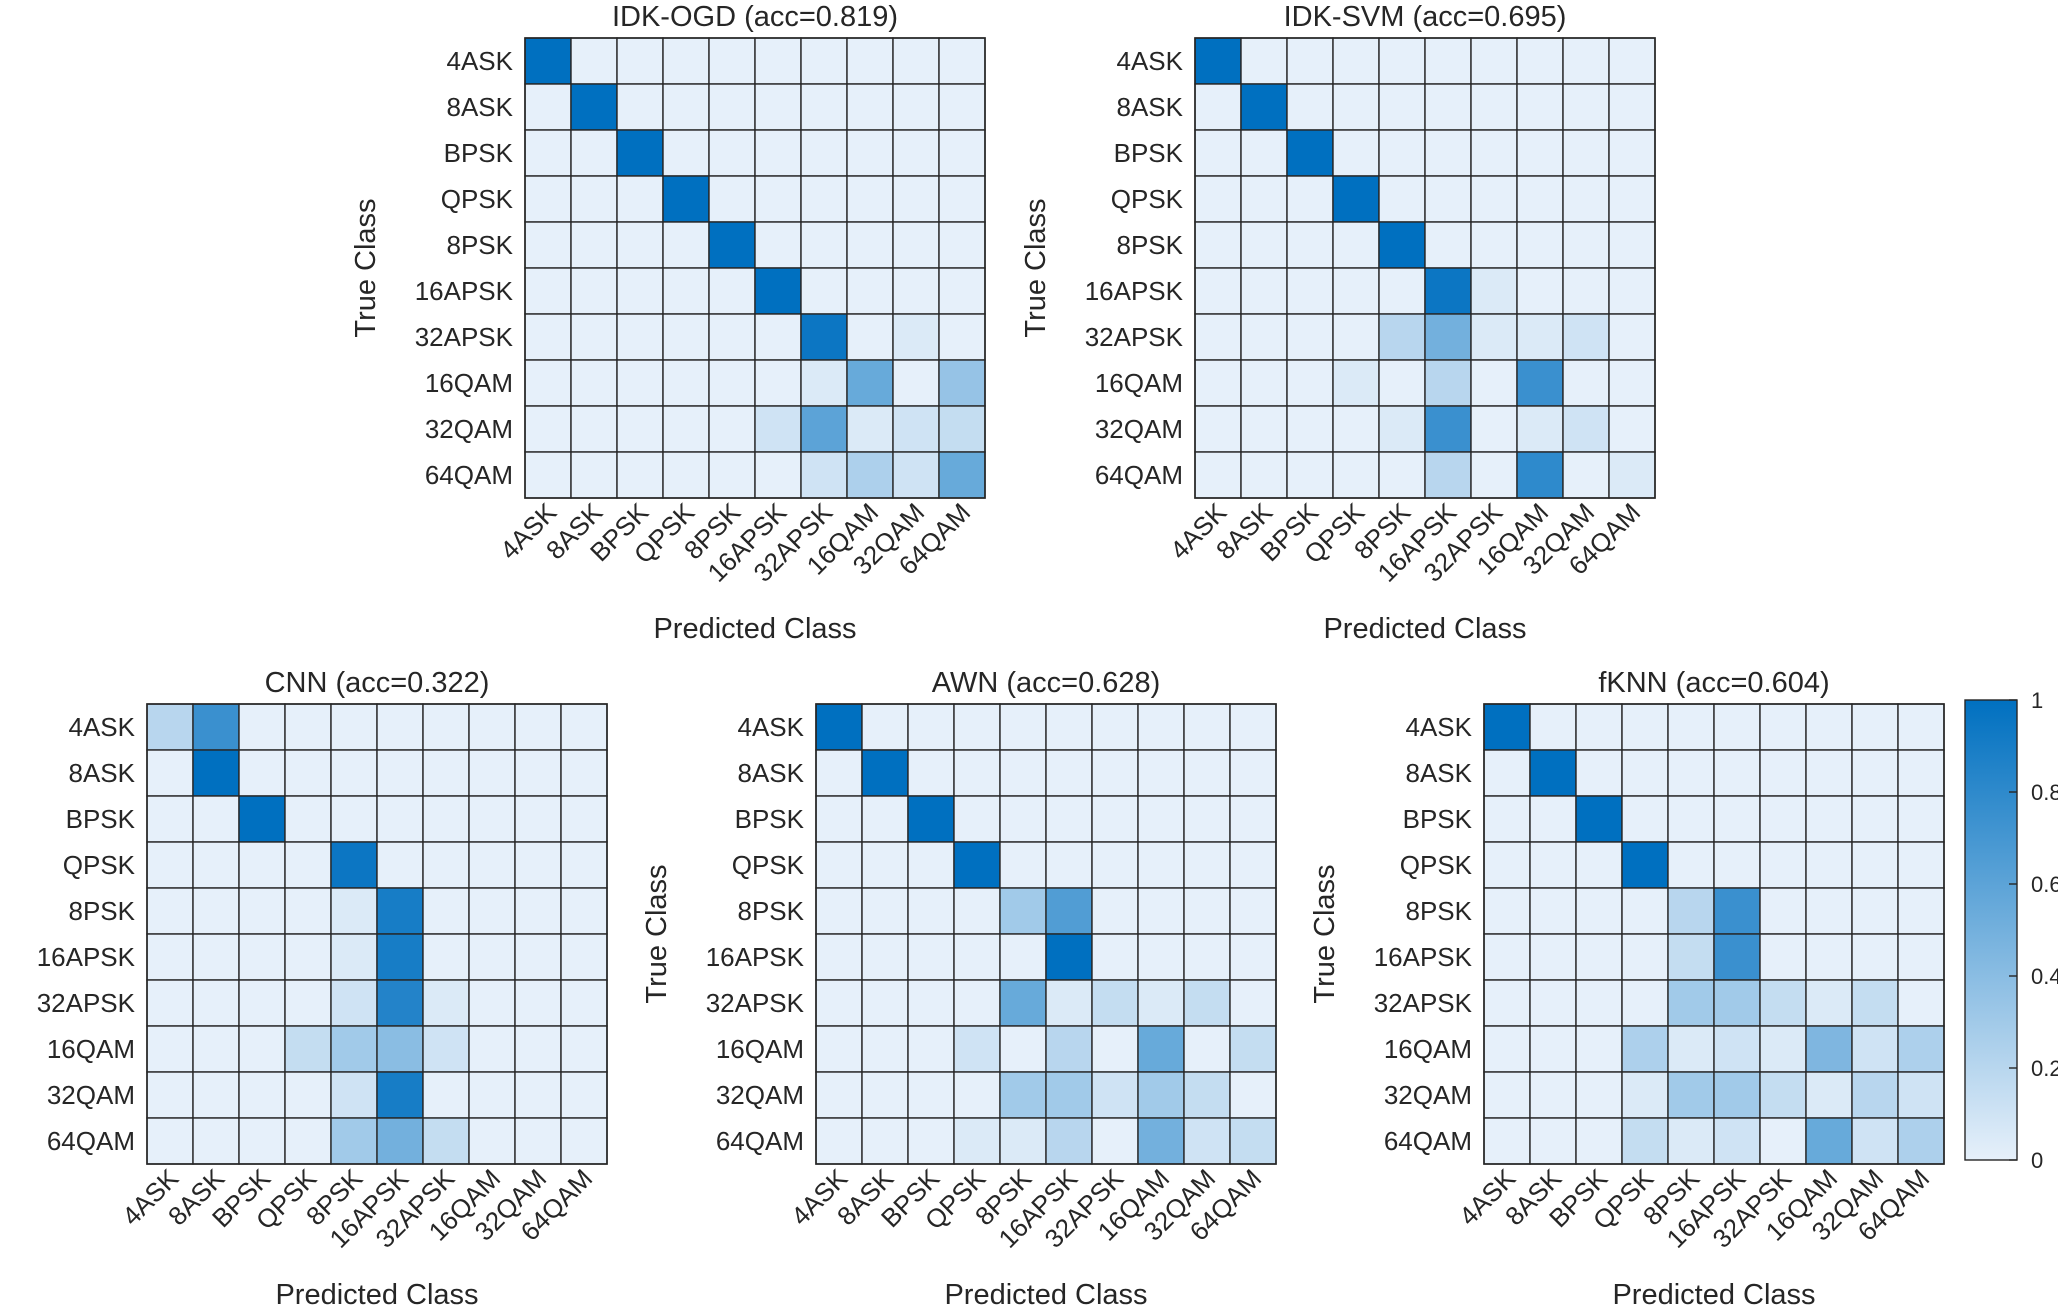 The image size is (2058, 1308). What do you see at coordinates (755, 17) in the screenshot?
I see `chart-title: IDK-OGD (acc=0.819)` at bounding box center [755, 17].